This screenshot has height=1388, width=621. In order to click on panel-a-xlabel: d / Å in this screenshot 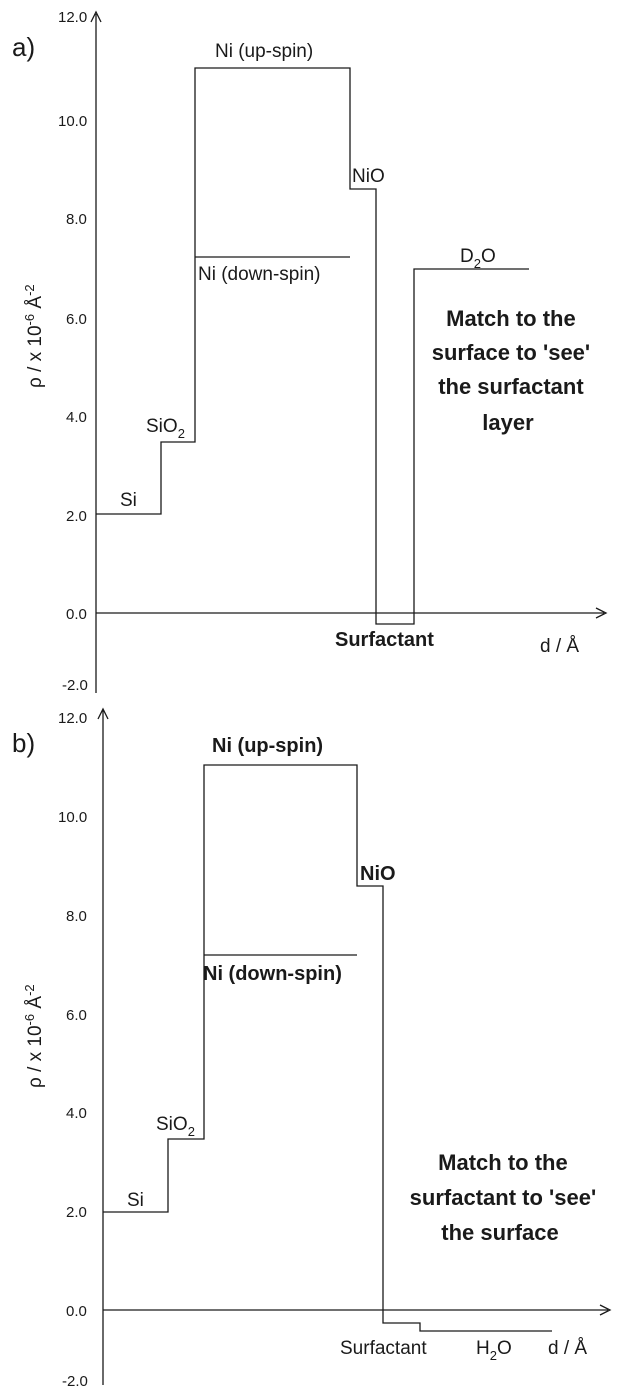, I will do `click(559, 646)`.